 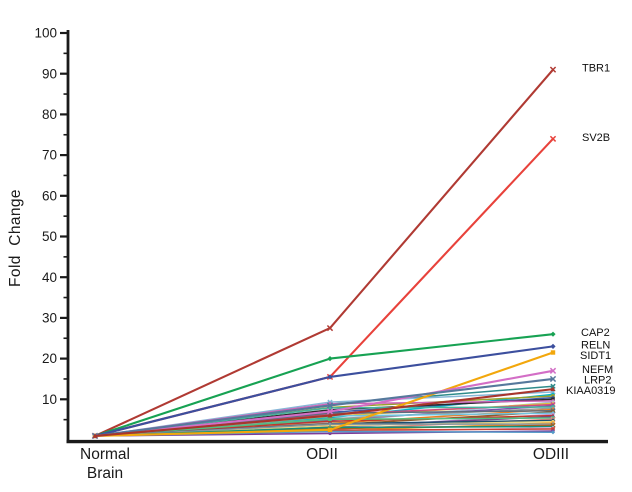 I want to click on y-tick-label: 80, so click(x=49, y=114).